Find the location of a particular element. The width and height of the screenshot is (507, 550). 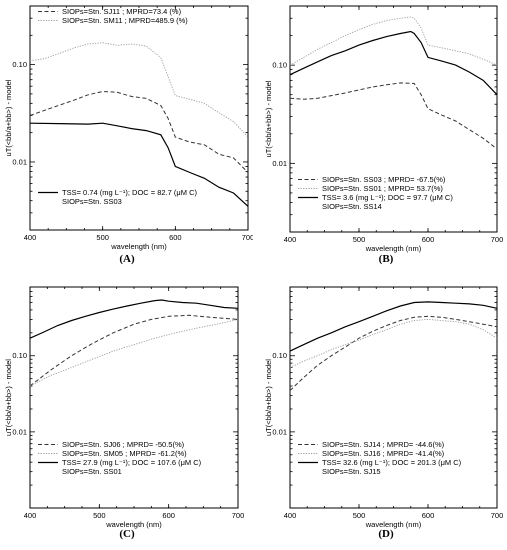

legend-entry: SIOPs=Stn. SJ16 ; MPRD= -41.4(%) is located at coordinates (383, 453).